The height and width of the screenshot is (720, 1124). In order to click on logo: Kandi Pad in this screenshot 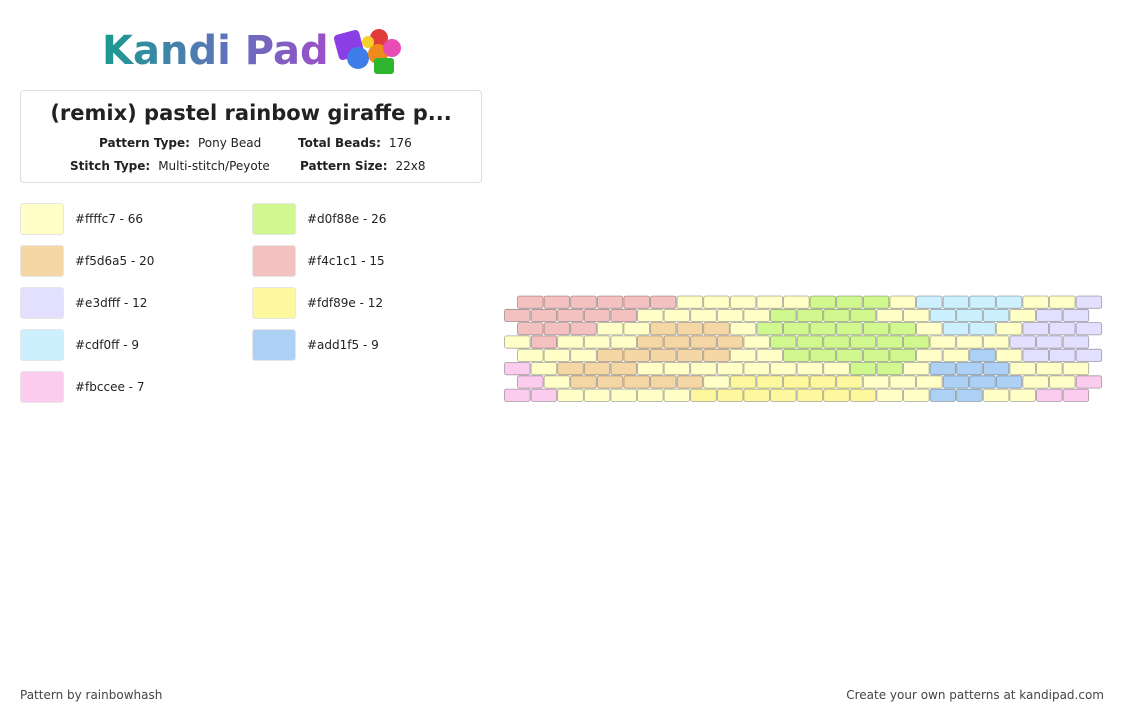, I will do `click(251, 51)`.